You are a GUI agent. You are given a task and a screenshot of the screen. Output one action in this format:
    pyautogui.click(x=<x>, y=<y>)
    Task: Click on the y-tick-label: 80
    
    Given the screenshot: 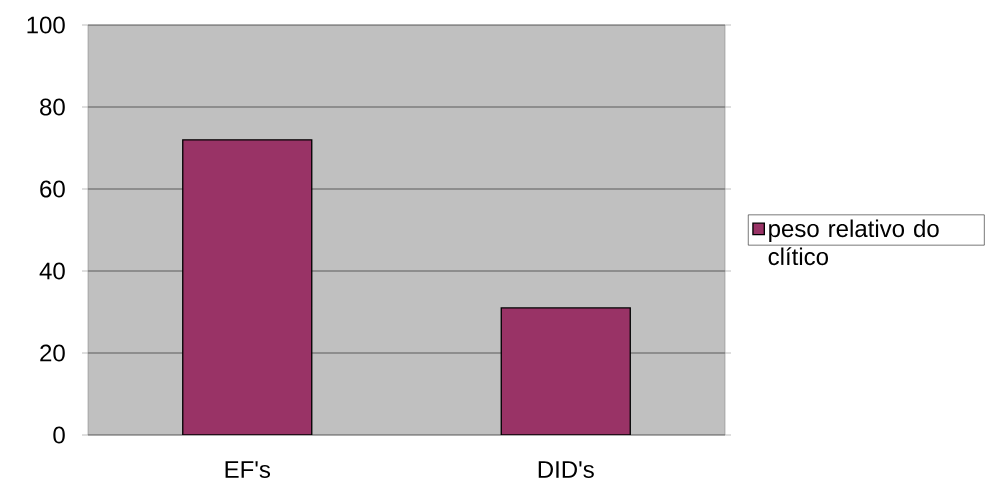 What is the action you would take?
    pyautogui.click(x=52, y=107)
    